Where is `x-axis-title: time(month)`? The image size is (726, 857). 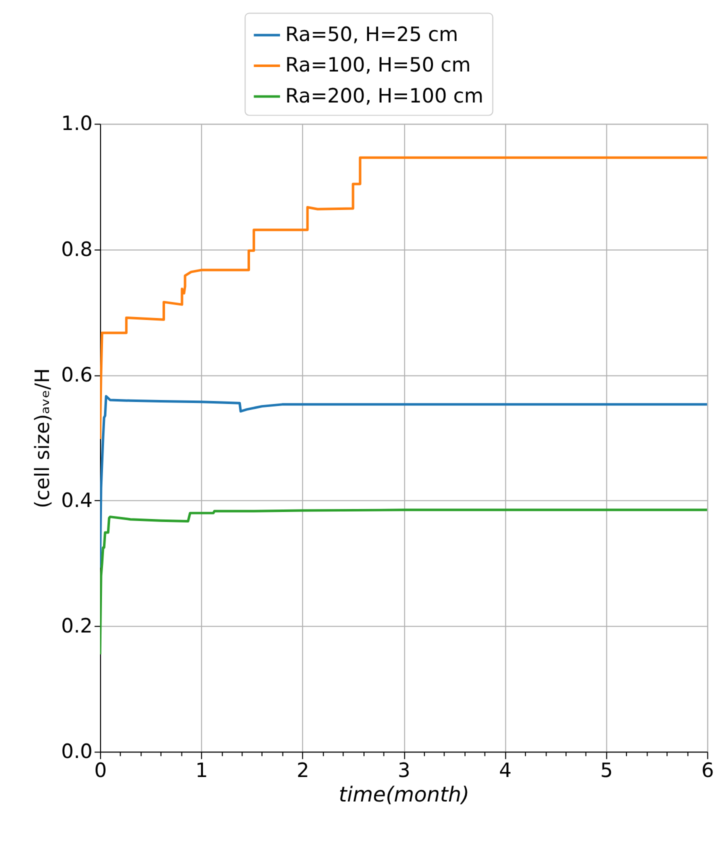
x-axis-title: time(month) is located at coordinates (404, 794).